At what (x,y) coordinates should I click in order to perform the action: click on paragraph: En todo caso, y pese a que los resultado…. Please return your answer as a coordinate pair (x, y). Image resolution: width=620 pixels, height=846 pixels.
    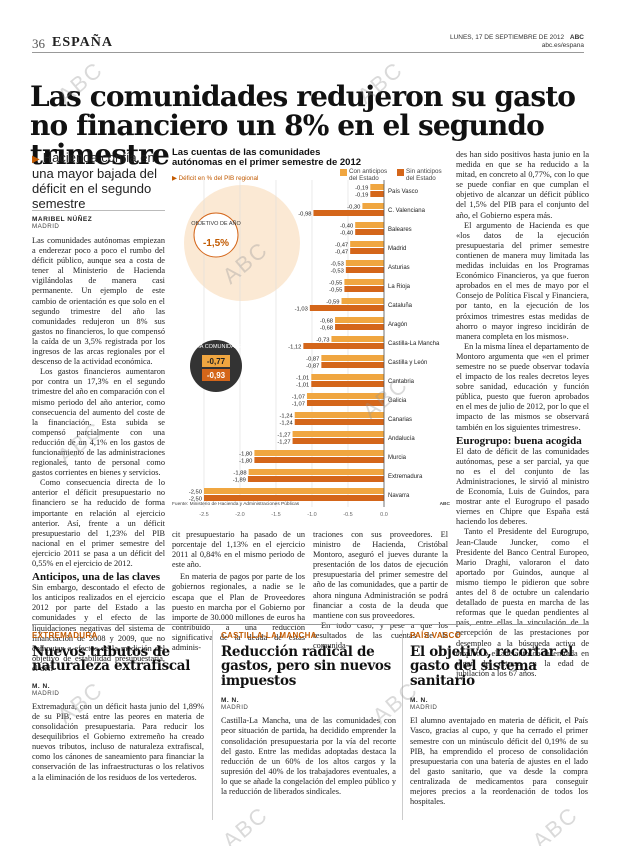
    Looking at the image, I should click on (380, 635).